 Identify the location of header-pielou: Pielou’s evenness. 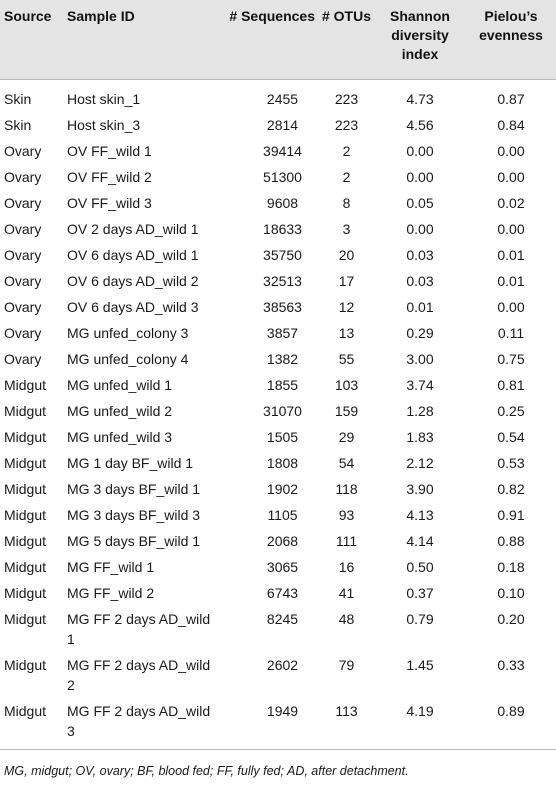
(511, 25).